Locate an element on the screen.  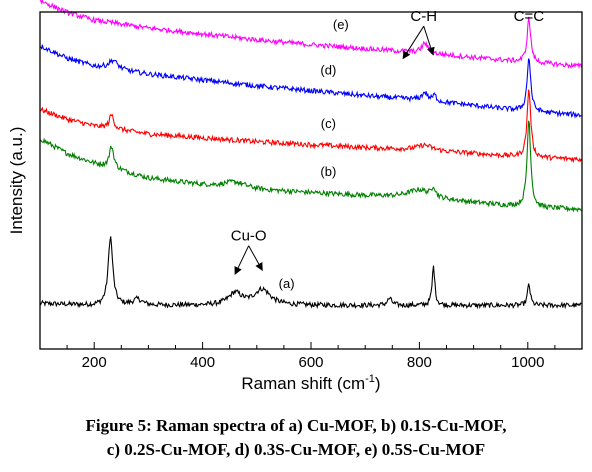
series-line-c is located at coordinates (310, 126).